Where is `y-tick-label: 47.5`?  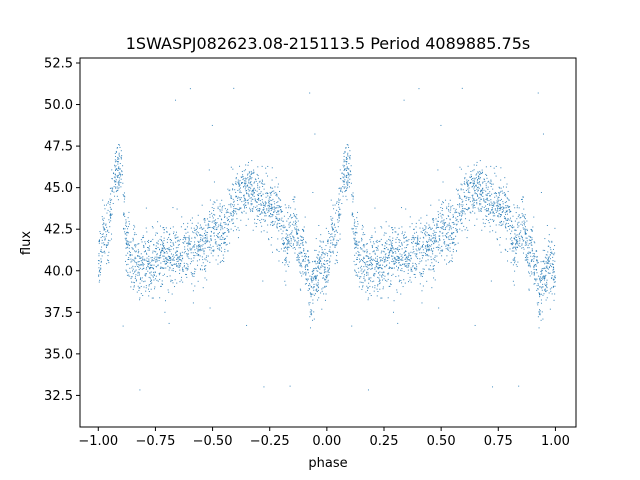
y-tick-label: 47.5 is located at coordinates (58, 147).